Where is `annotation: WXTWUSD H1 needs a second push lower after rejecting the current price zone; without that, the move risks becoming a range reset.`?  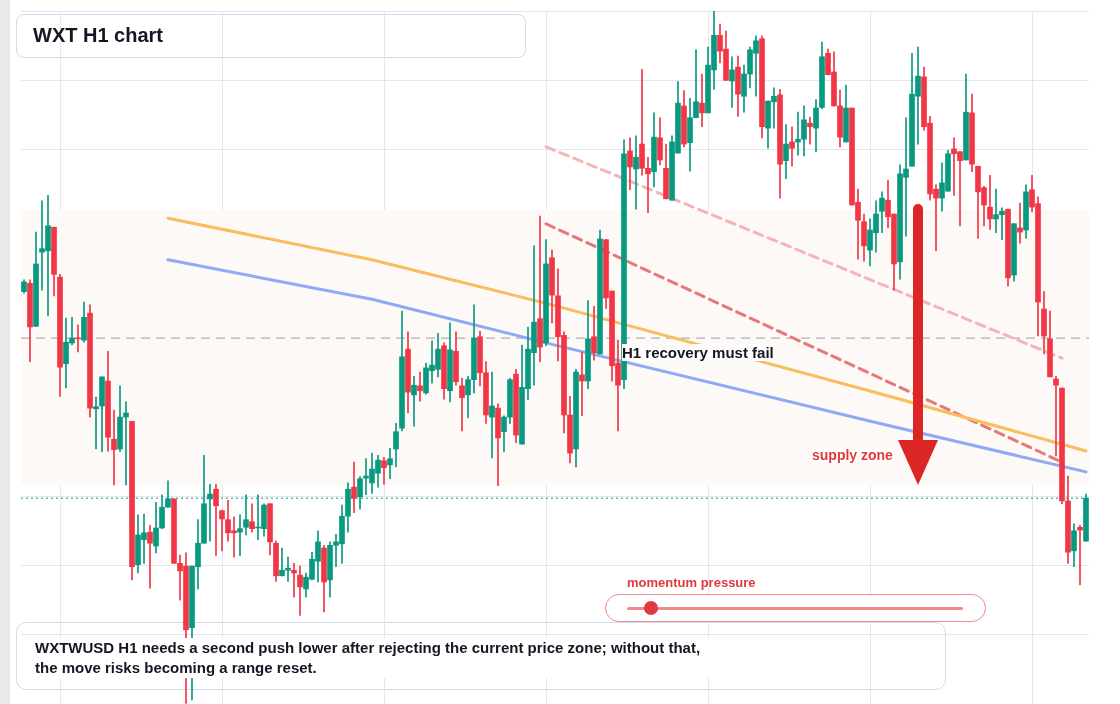 annotation: WXTWUSD H1 needs a second push lower after rejecting the current price zone; without that, the move risks becoming a range reset. is located at coordinates (375, 658).